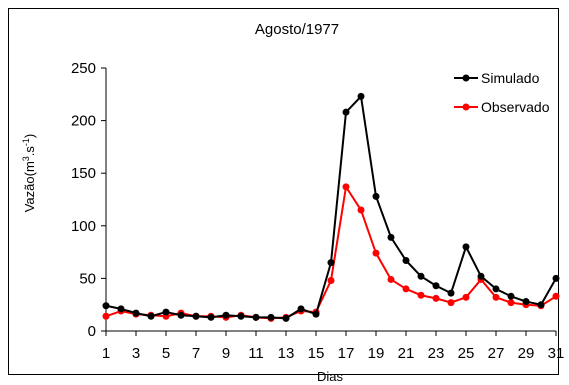 This screenshot has width=569, height=385. What do you see at coordinates (496, 353) in the screenshot?
I see `x-tick-label: 27` at bounding box center [496, 353].